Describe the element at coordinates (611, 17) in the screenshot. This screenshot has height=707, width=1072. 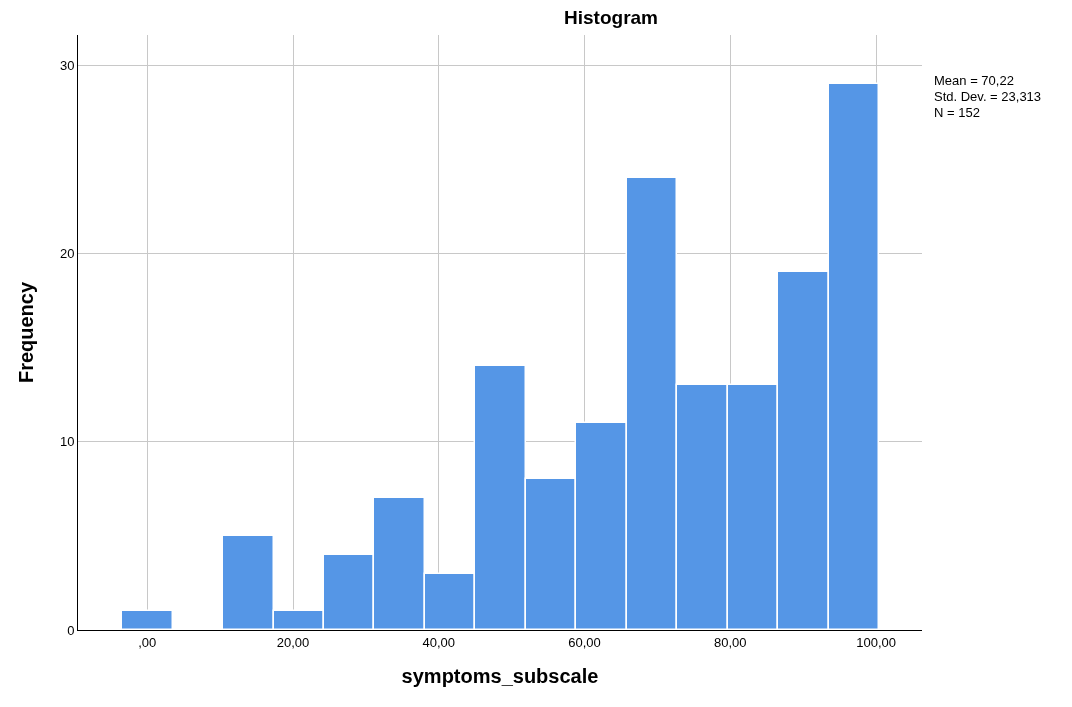
I see `chart-title: Histogram` at that location.